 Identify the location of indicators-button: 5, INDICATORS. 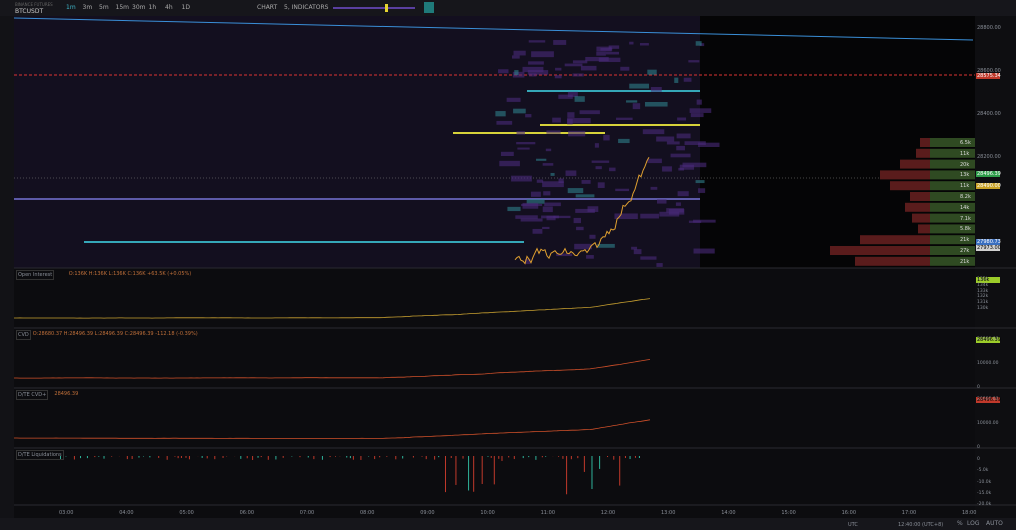
(306, 7).